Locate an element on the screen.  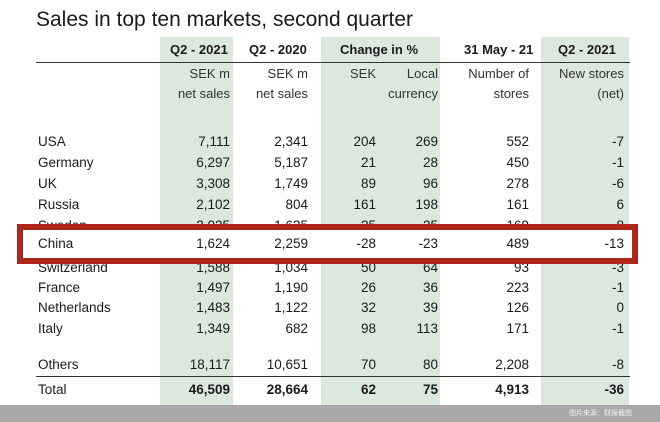
cell-new-stores: -36 is located at coordinates (614, 389).